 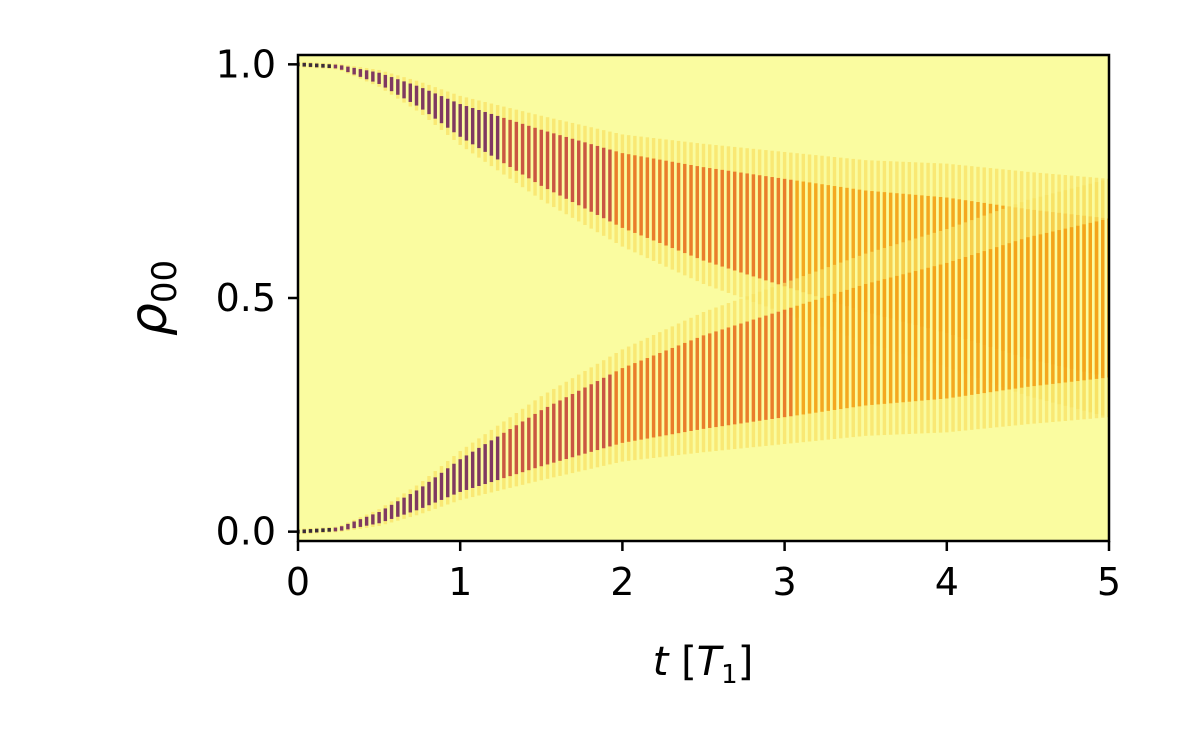 What do you see at coordinates (246, 64) in the screenshot?
I see `y-tick-label: 1.0` at bounding box center [246, 64].